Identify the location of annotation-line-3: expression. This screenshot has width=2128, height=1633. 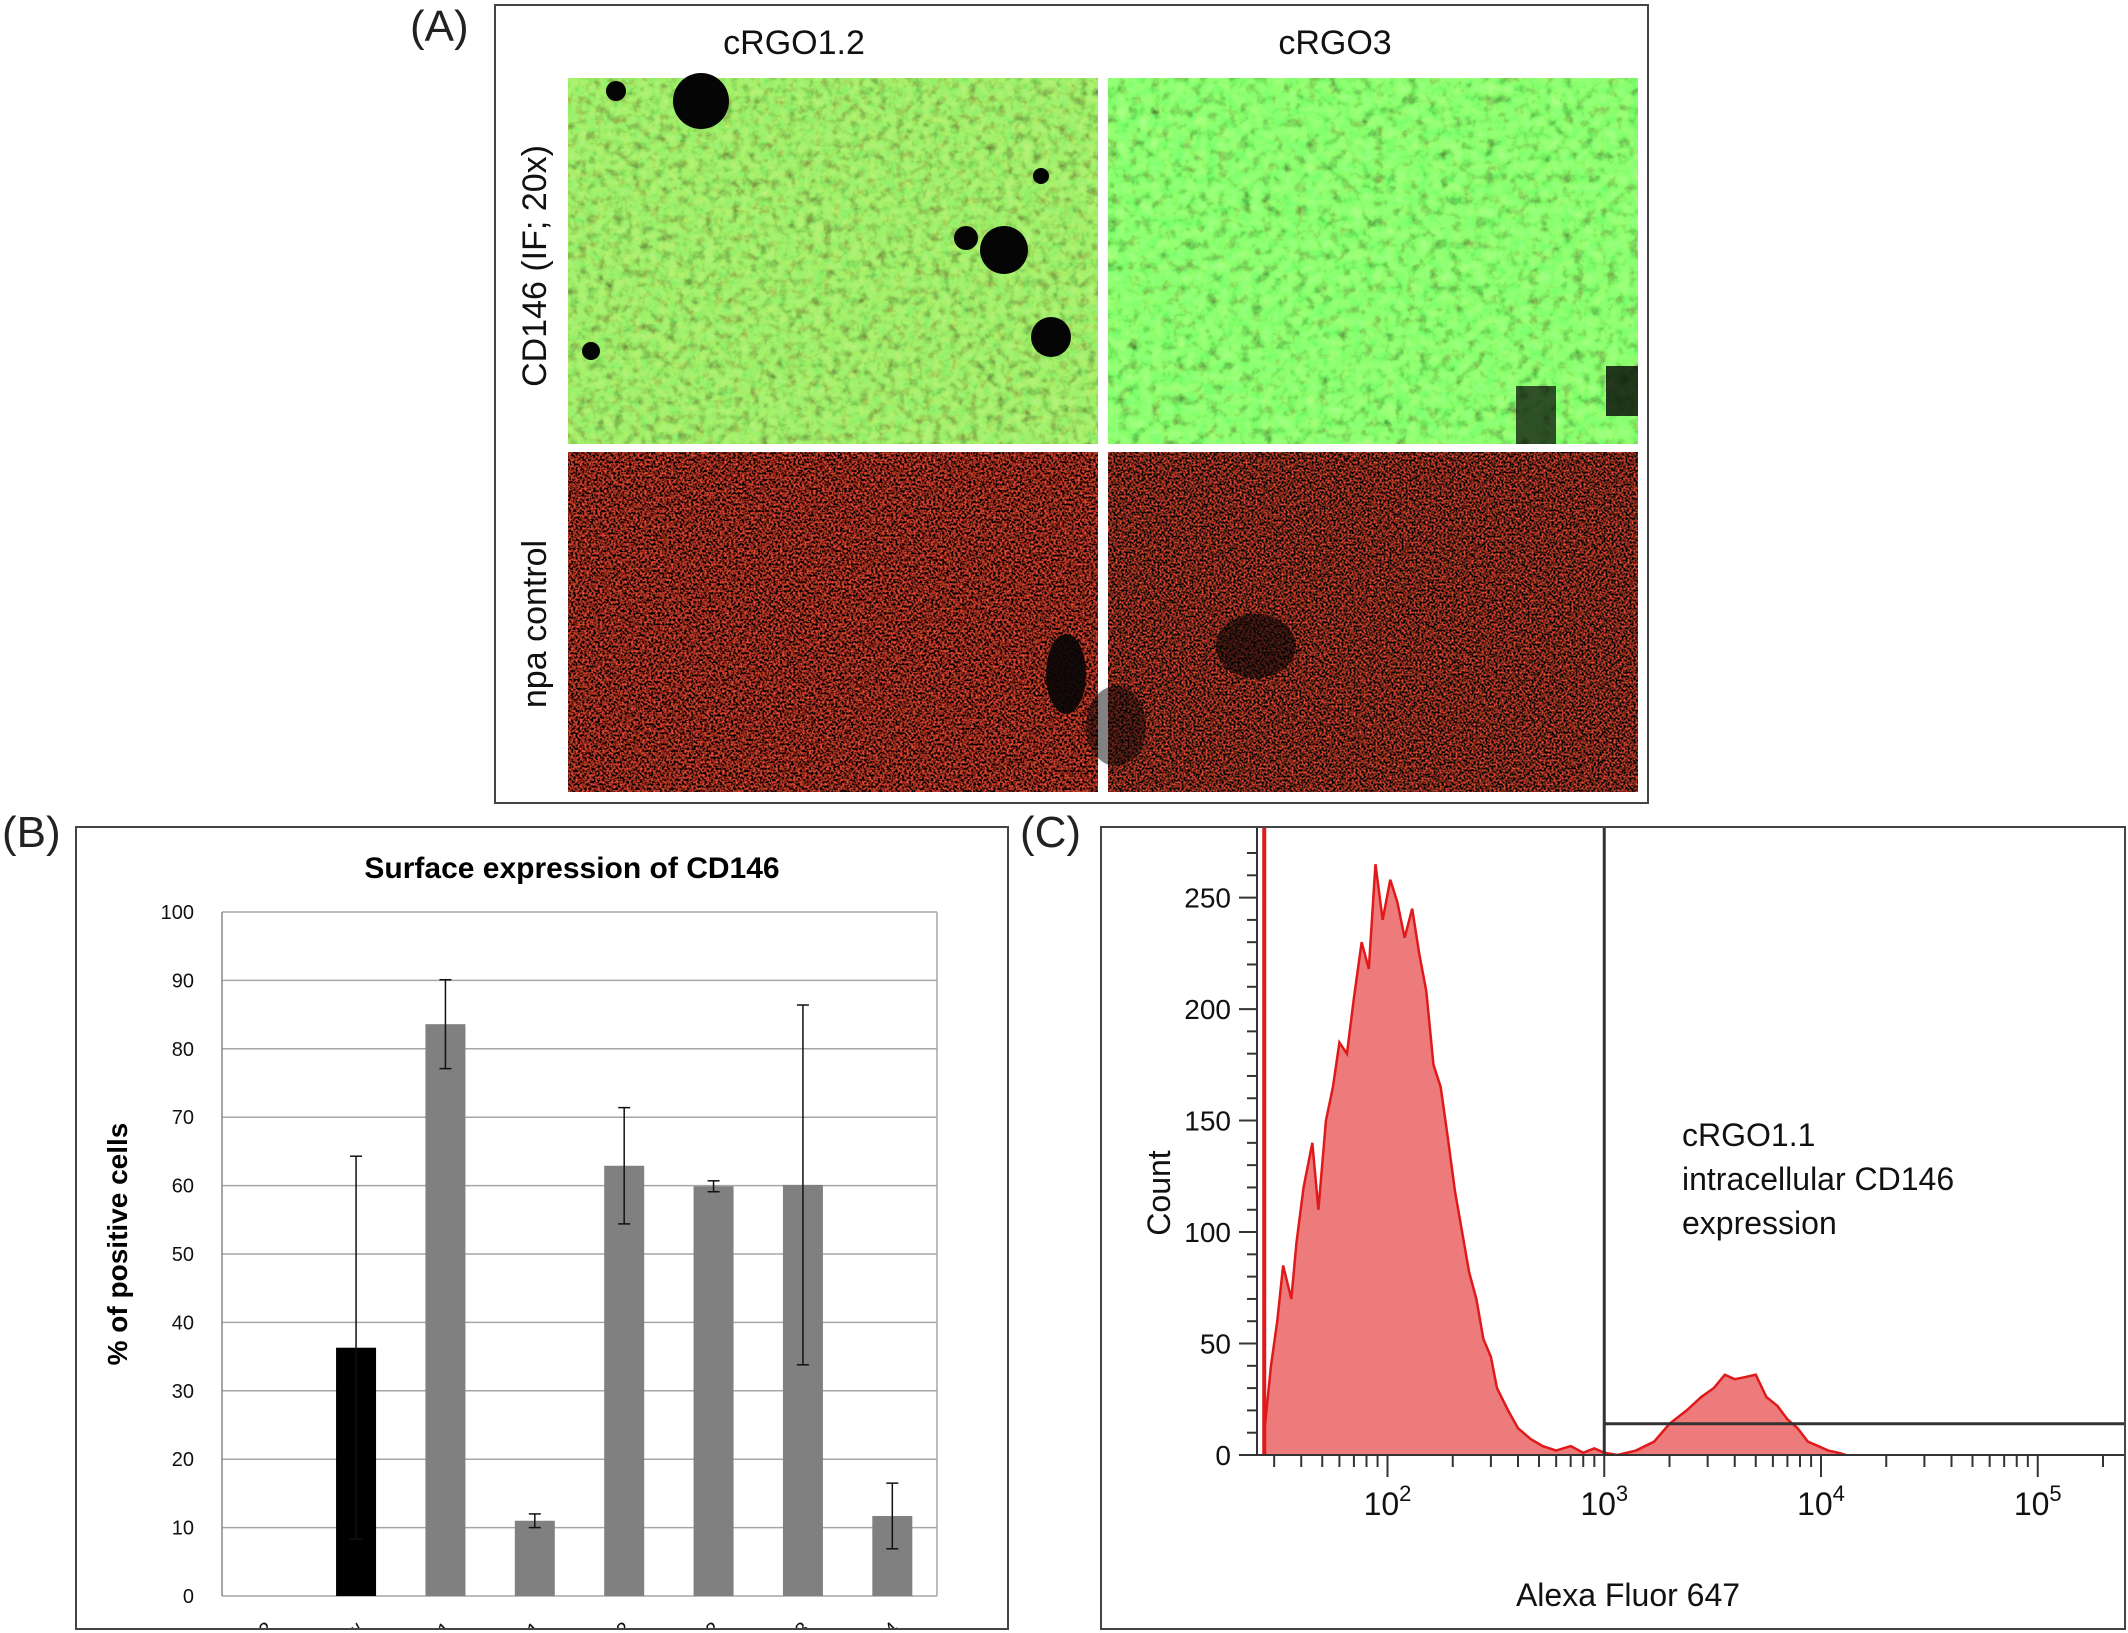
(1759, 1223).